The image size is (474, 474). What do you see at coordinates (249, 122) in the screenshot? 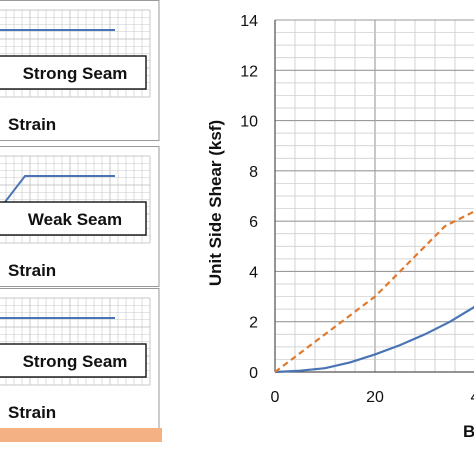
I see `y-tick-label: 10` at bounding box center [249, 122].